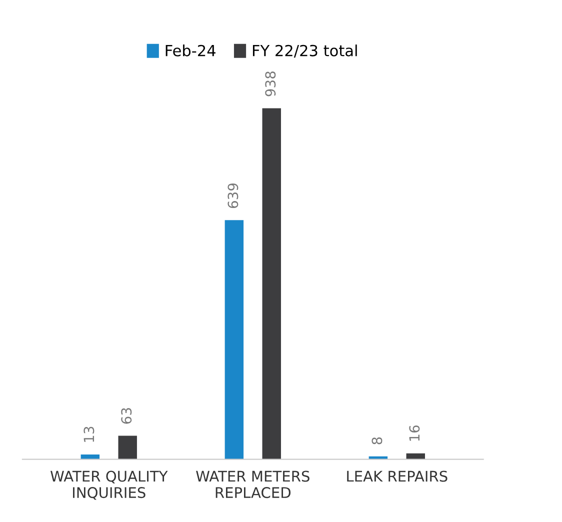  I want to click on legend-label: FY 22/23 total, so click(304, 51).